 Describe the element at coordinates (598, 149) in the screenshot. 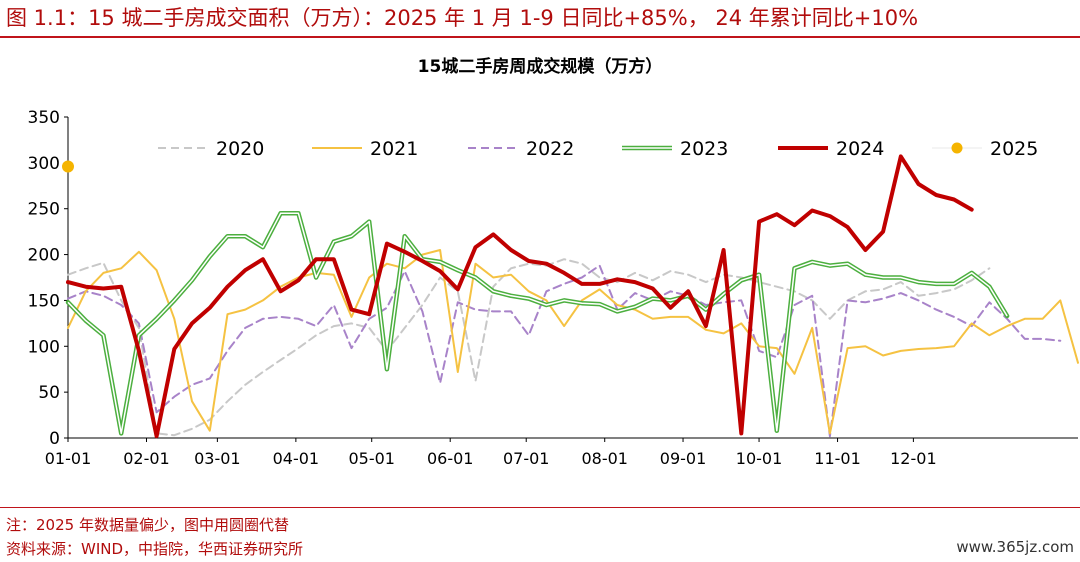

I see `legend: 2020 2021 2022 2023 2024 2025` at that location.